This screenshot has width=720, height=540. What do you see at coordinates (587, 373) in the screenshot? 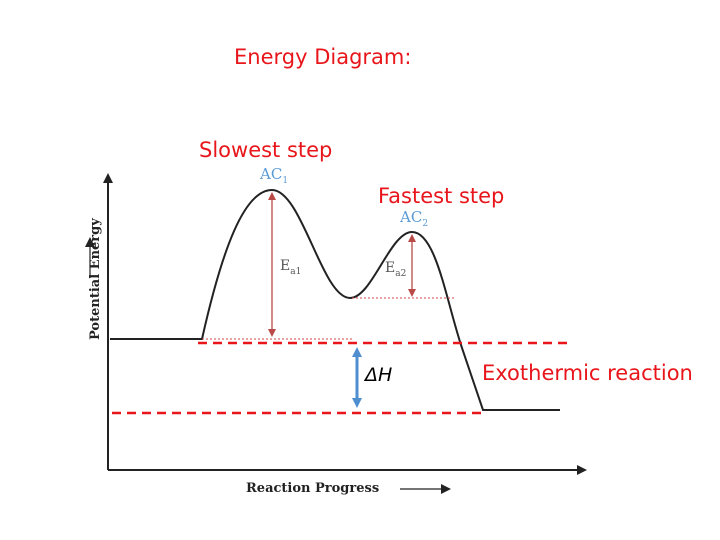
I see `reaction-type-label: Exothermic reaction` at bounding box center [587, 373].